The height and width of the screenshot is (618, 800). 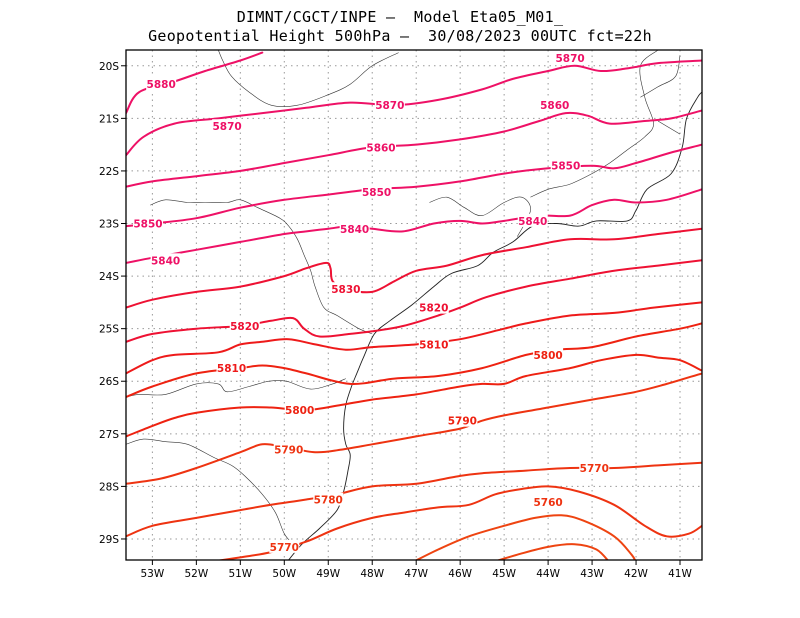 What do you see at coordinates (109, 119) in the screenshot?
I see `y-tick-label: 21S` at bounding box center [109, 119].